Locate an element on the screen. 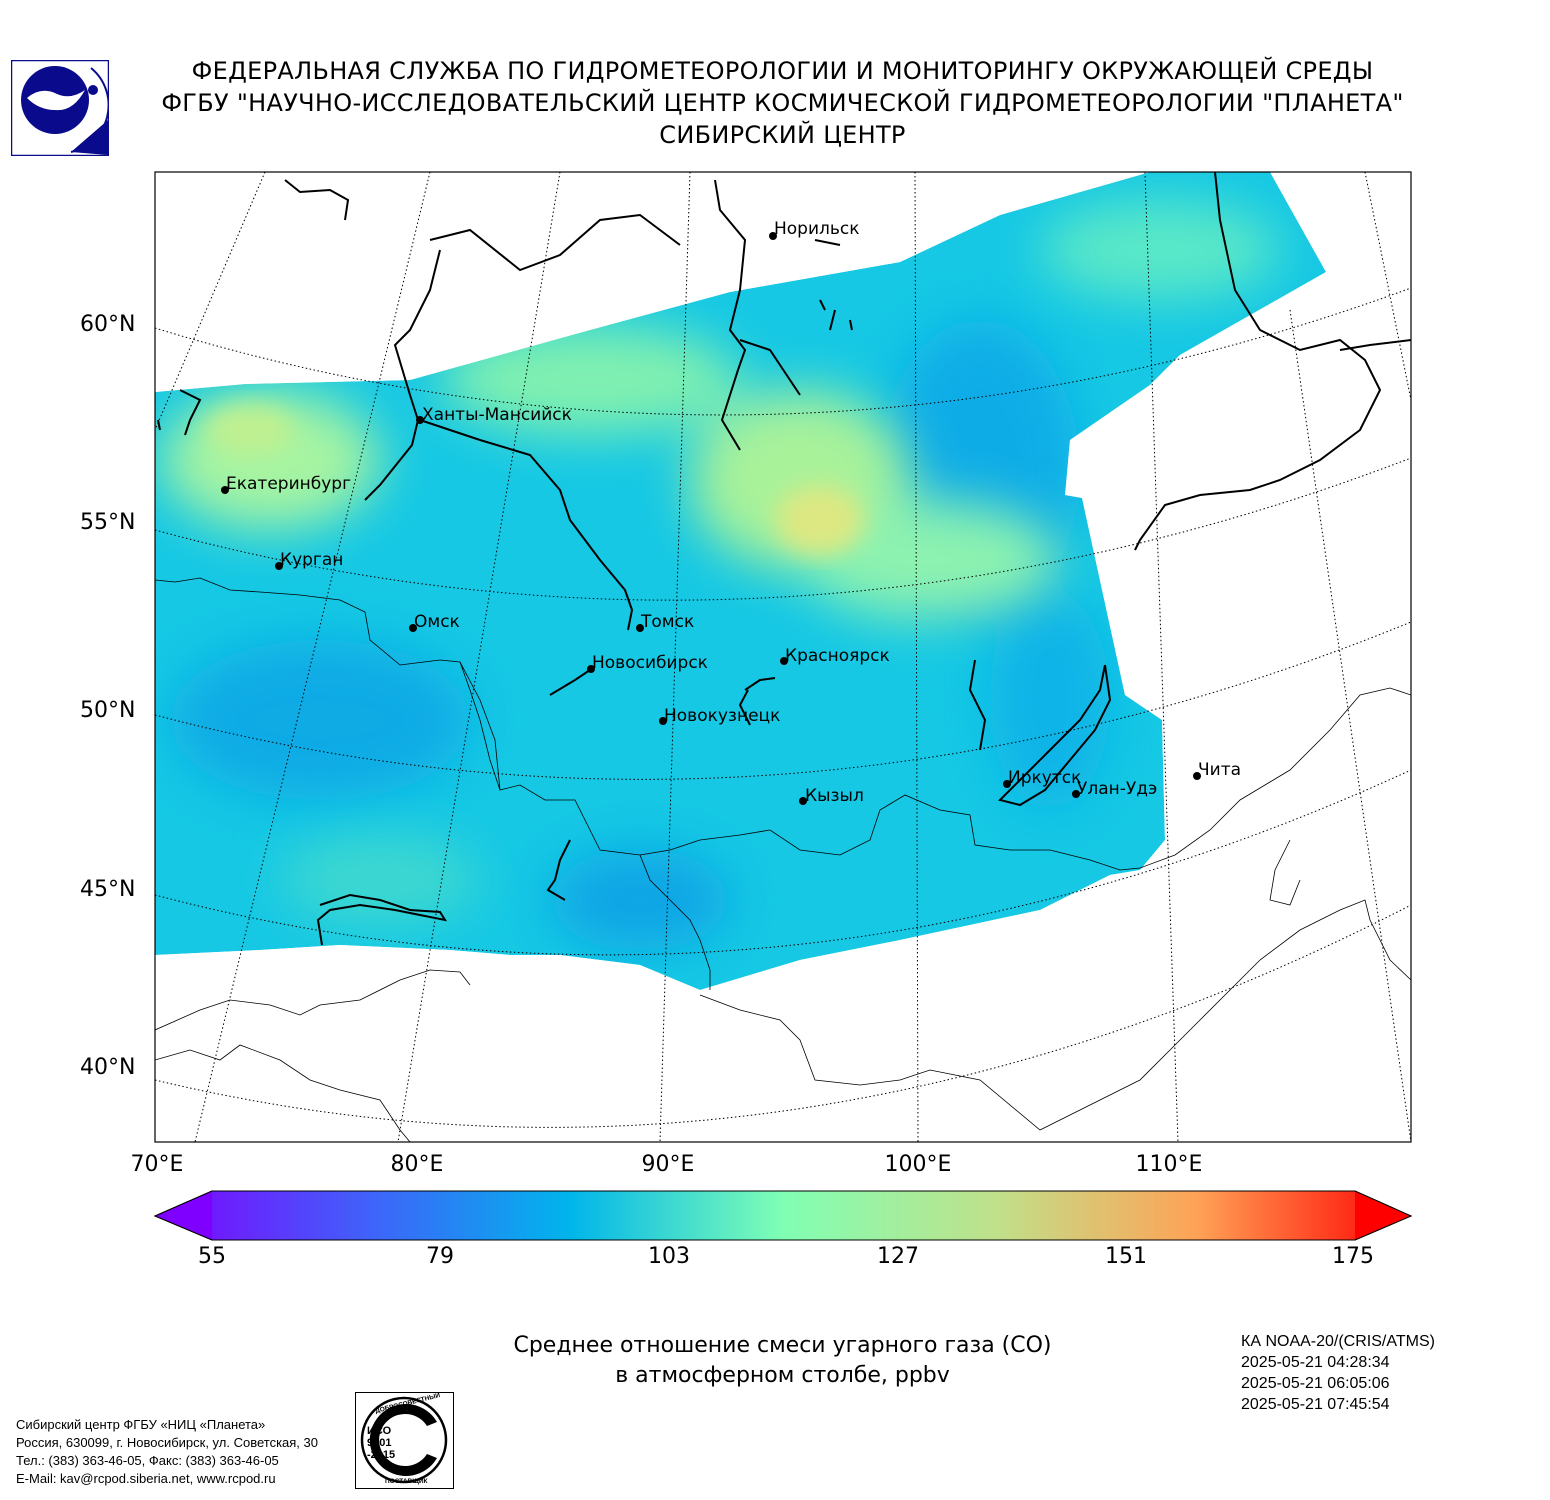  colorbar-tick-103: 103 is located at coordinates (669, 1256).